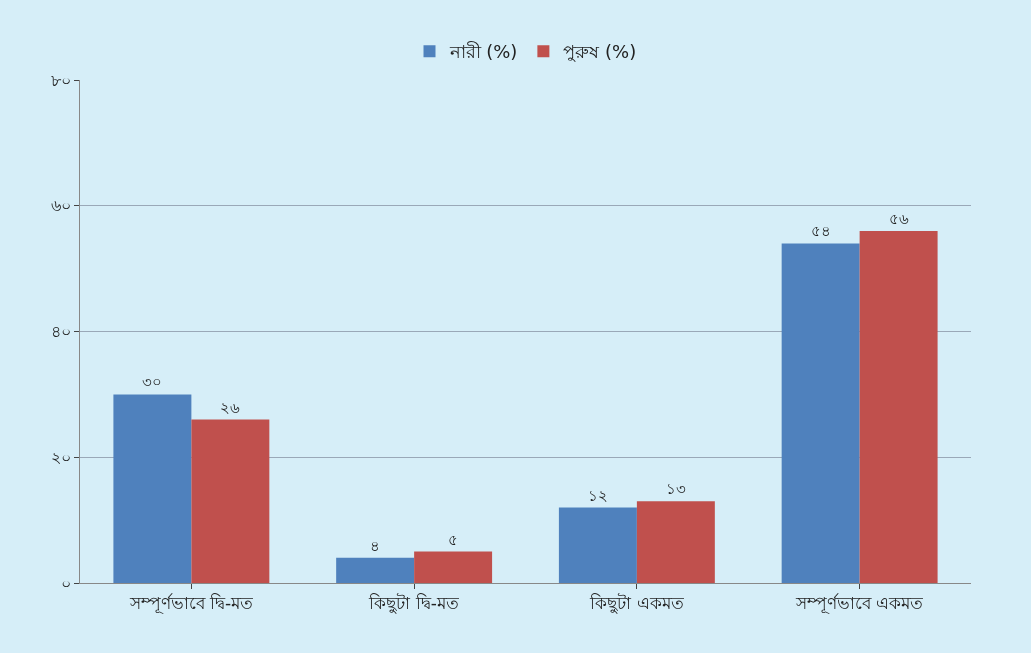 The image size is (1031, 653). What do you see at coordinates (60, 457) in the screenshot?
I see `y-tick-label: ২০` at bounding box center [60, 457].